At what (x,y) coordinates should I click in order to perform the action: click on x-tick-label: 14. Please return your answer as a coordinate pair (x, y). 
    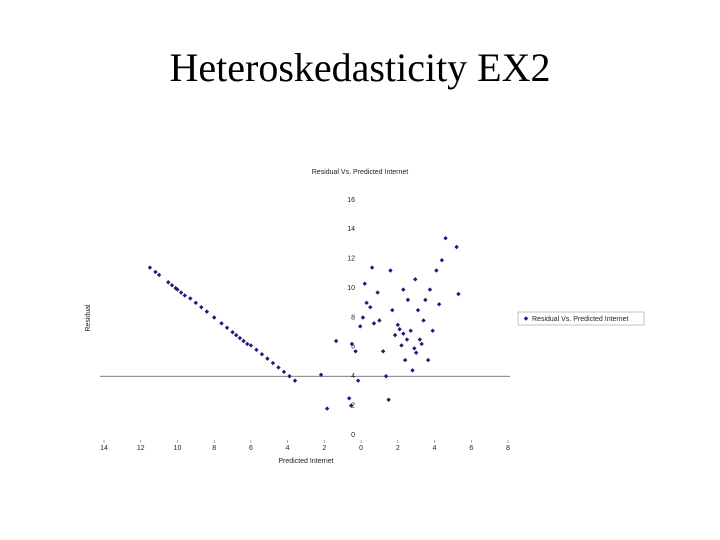
    Looking at the image, I should click on (104, 448).